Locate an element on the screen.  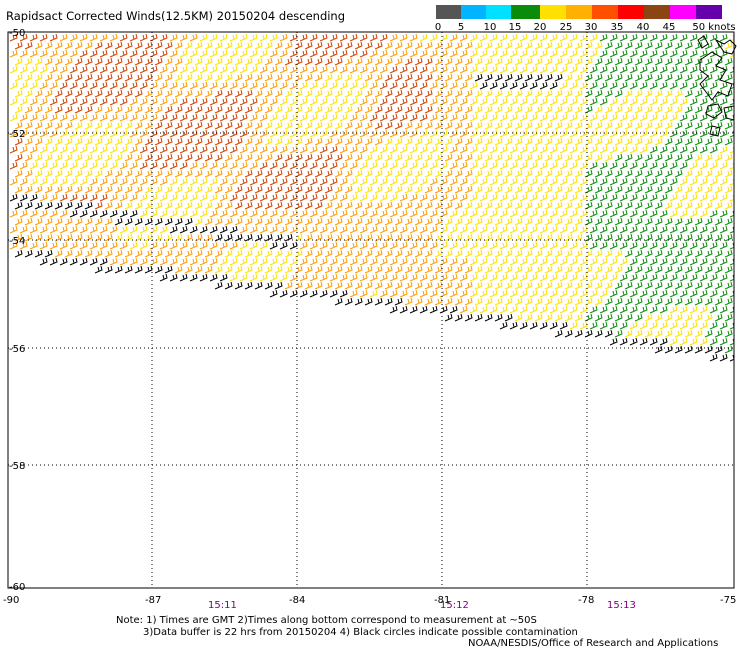
legend-label-30: 30 is located at coordinates (591, 27).